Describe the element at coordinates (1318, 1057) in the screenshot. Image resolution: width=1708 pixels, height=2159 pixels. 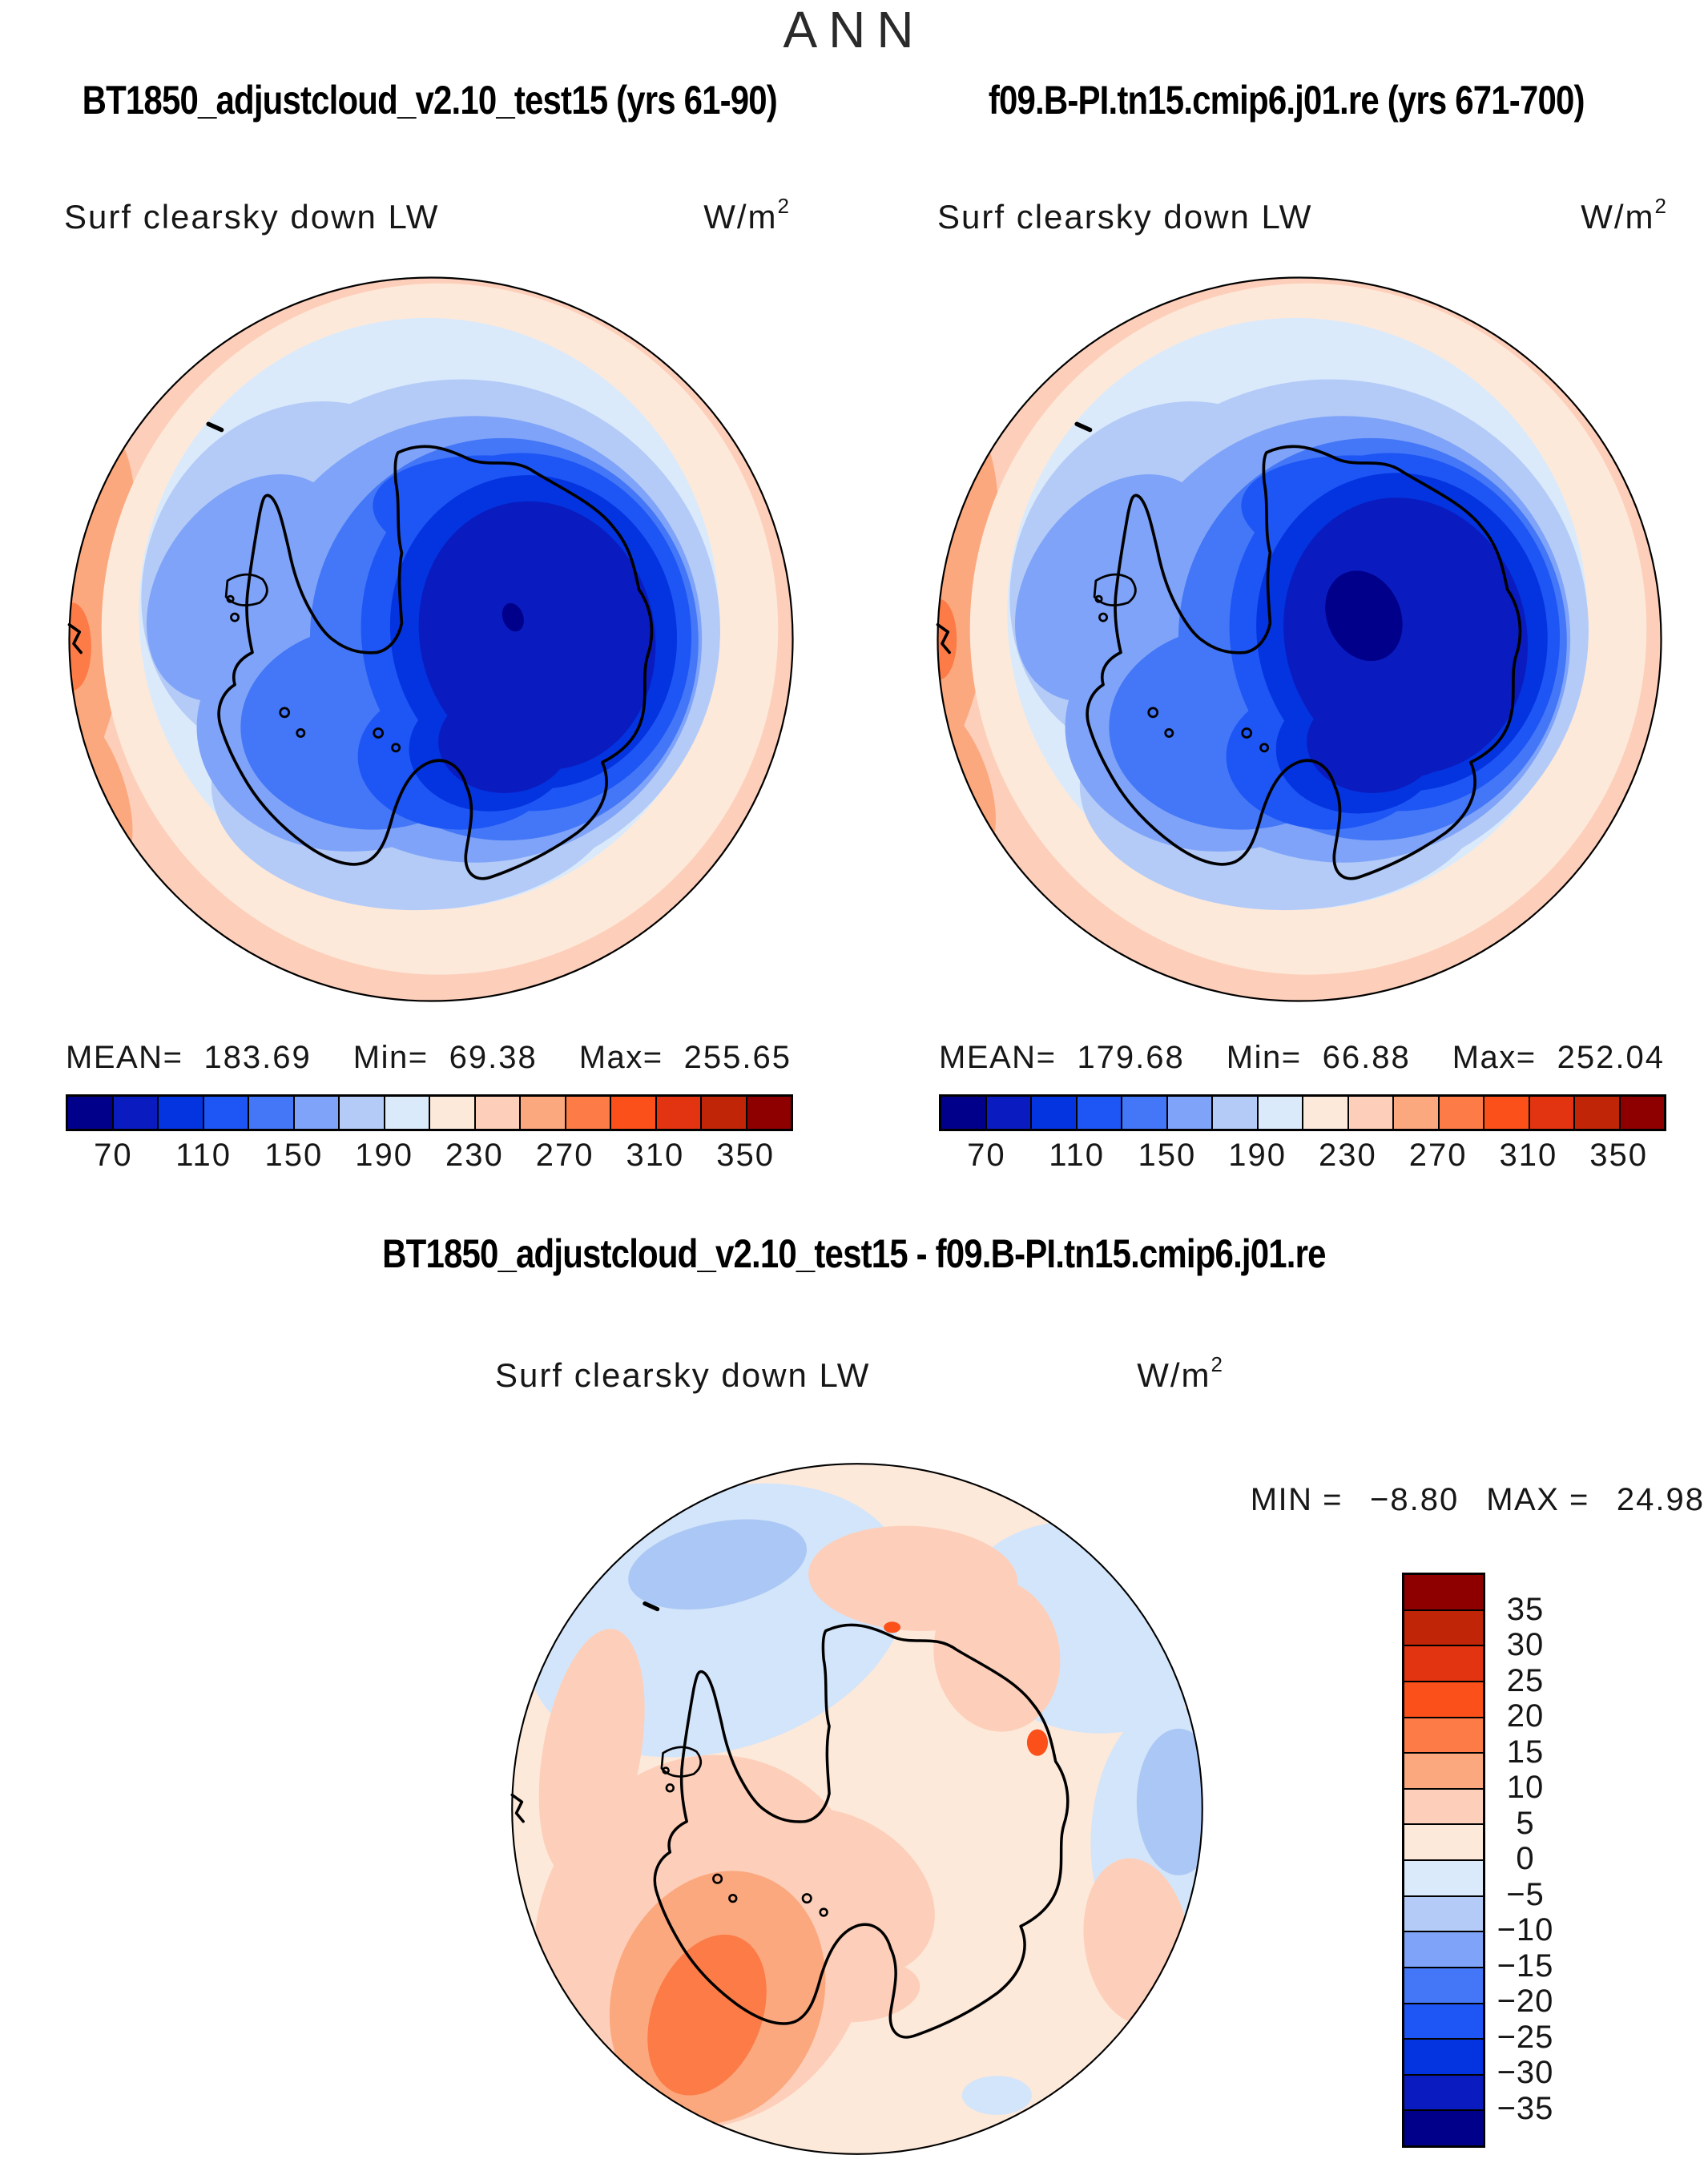
I see `stat-min: Min= 66.88` at that location.